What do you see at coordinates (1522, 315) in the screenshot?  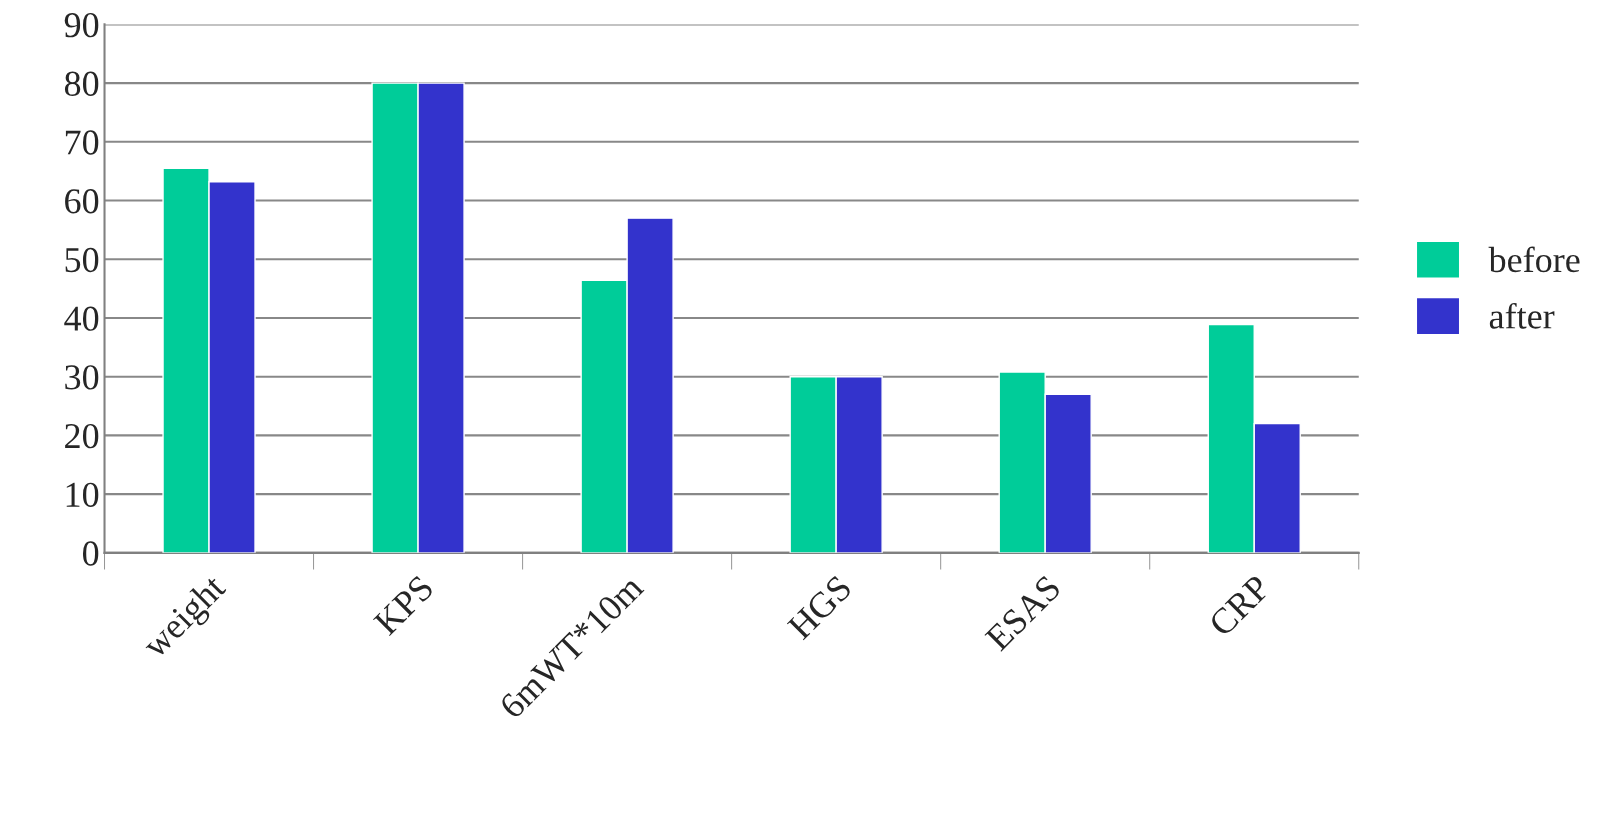 I see `legend-label: after` at bounding box center [1522, 315].